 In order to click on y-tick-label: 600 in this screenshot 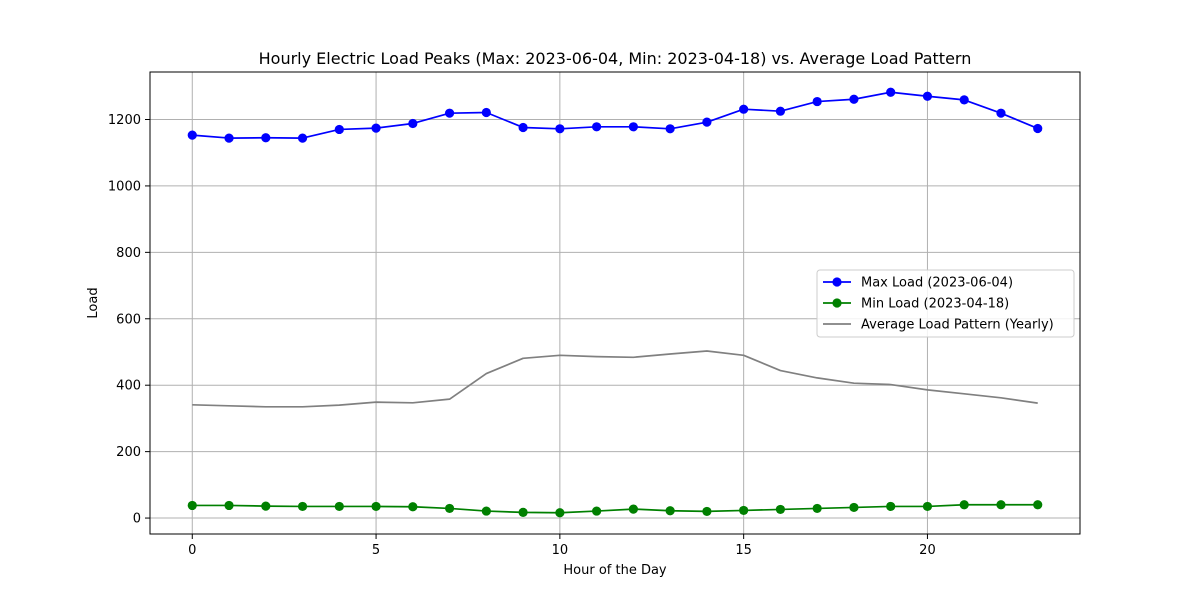, I will do `click(128, 319)`.